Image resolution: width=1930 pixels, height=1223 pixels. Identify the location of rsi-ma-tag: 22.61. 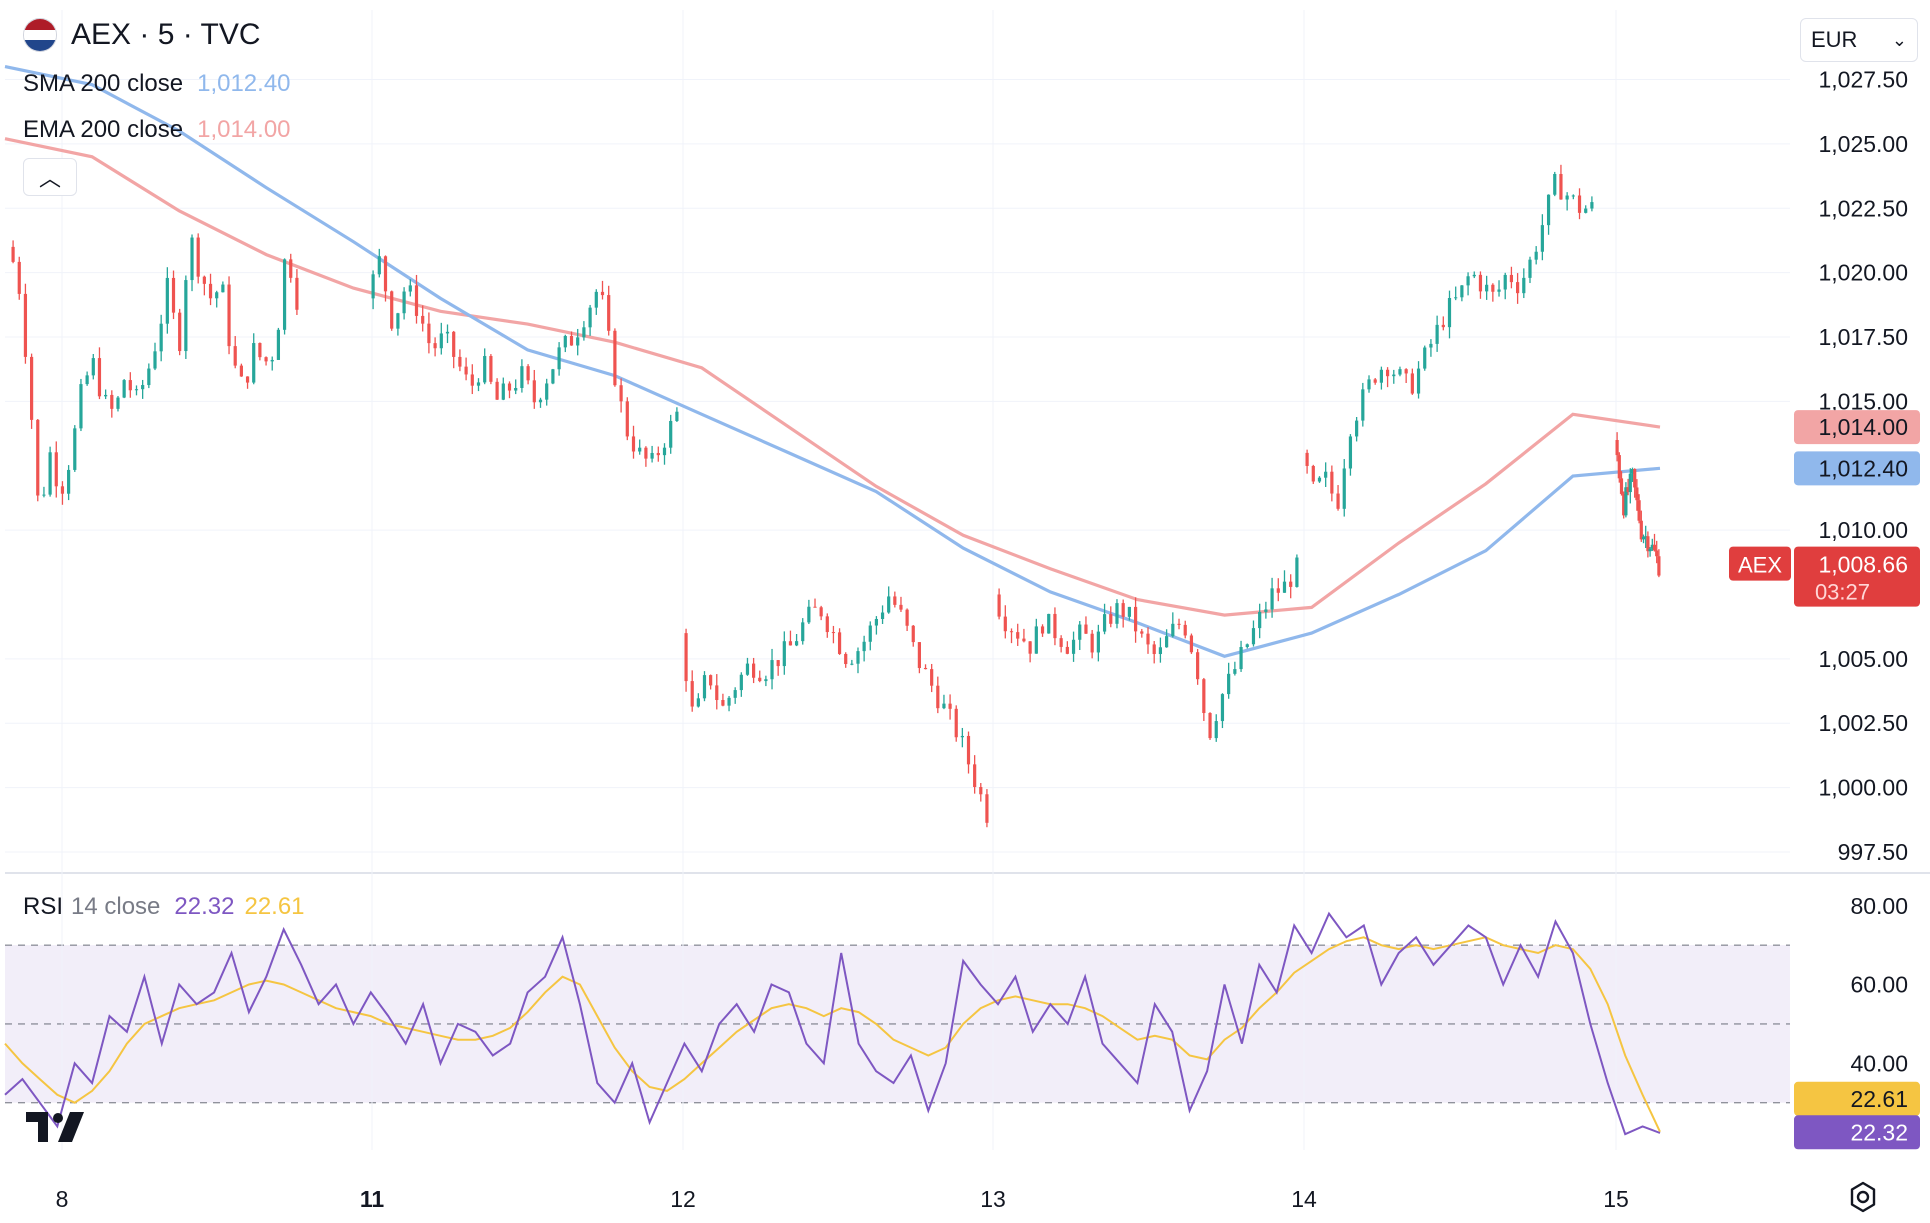
(1879, 1099).